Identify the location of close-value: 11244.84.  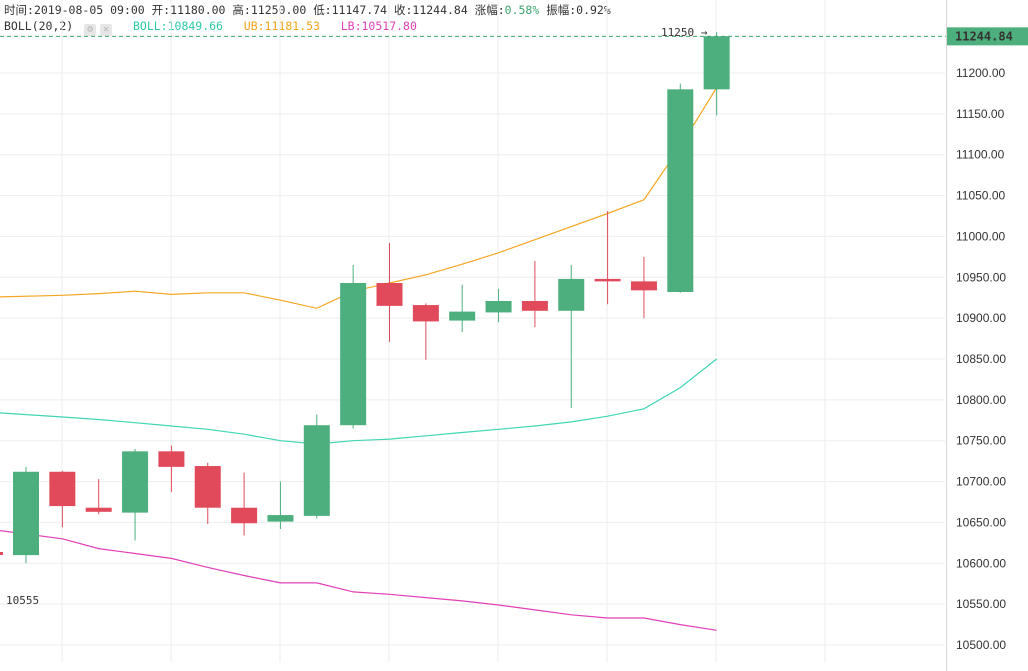
(440, 10).